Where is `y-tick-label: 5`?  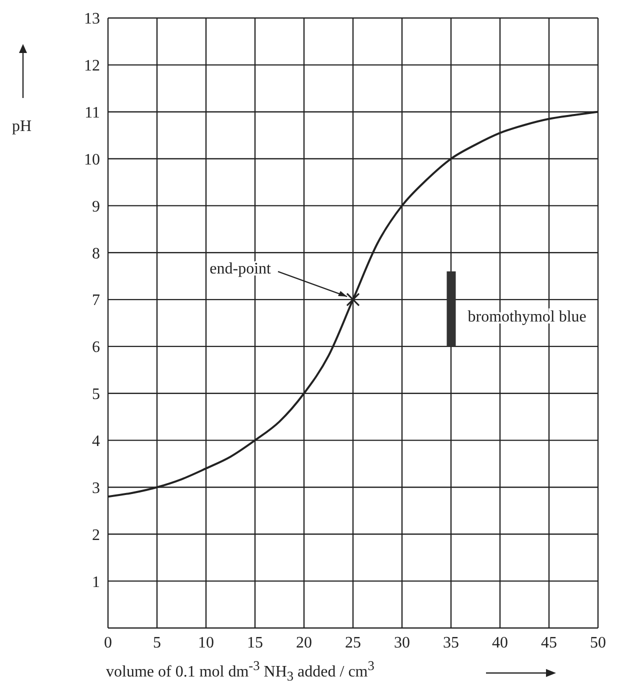 y-tick-label: 5 is located at coordinates (96, 395).